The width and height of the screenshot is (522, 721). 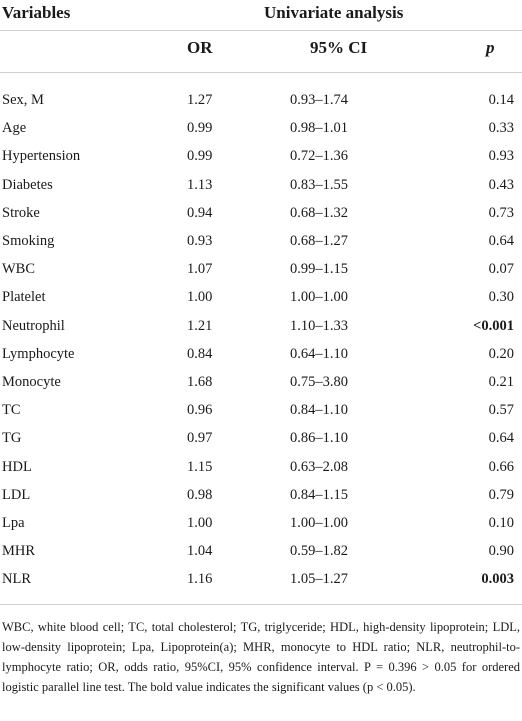 I want to click on table-row: WBC 1.07 0.99–1.15 0.07, so click(x=261, y=269).